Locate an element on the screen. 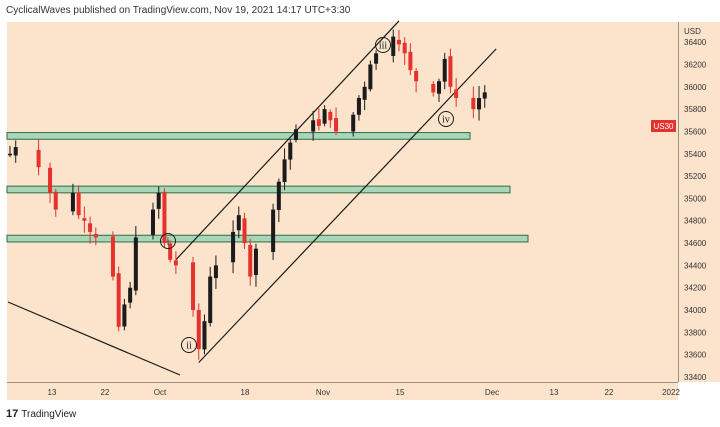 Image resolution: width=720 pixels, height=427 pixels. wave-label-iv: iv is located at coordinates (446, 119).